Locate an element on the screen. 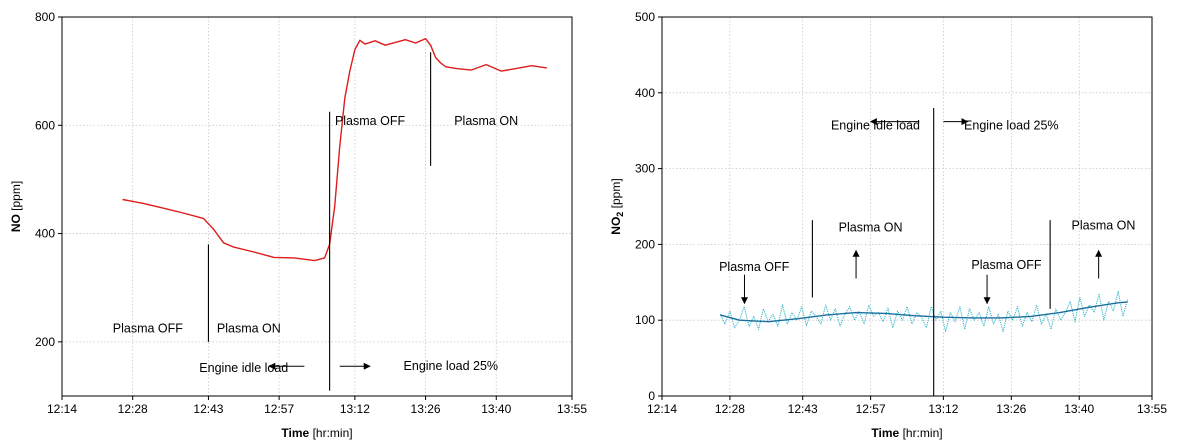 This screenshot has height=448, width=1194. y-axis-label: NO [ppm] is located at coordinates (16, 206).